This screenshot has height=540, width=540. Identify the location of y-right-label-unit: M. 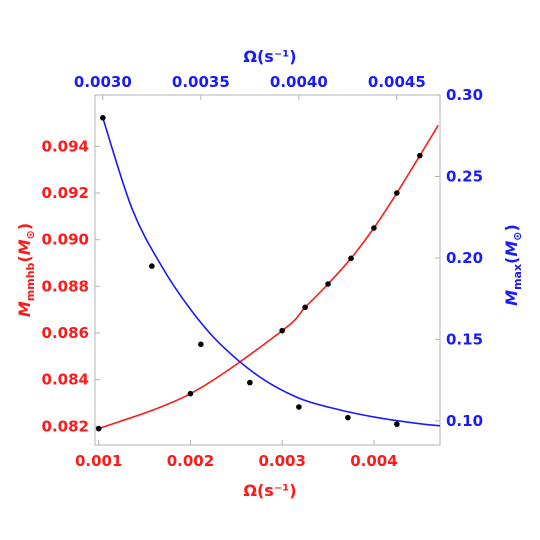
(511, 249).